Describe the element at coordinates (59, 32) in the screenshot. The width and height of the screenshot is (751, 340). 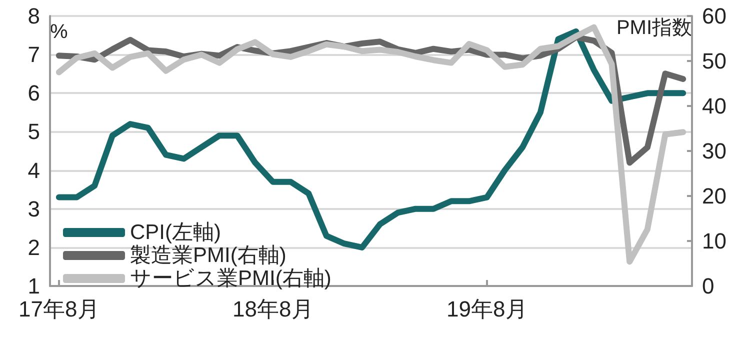
I see `y-axis-title: %` at that location.